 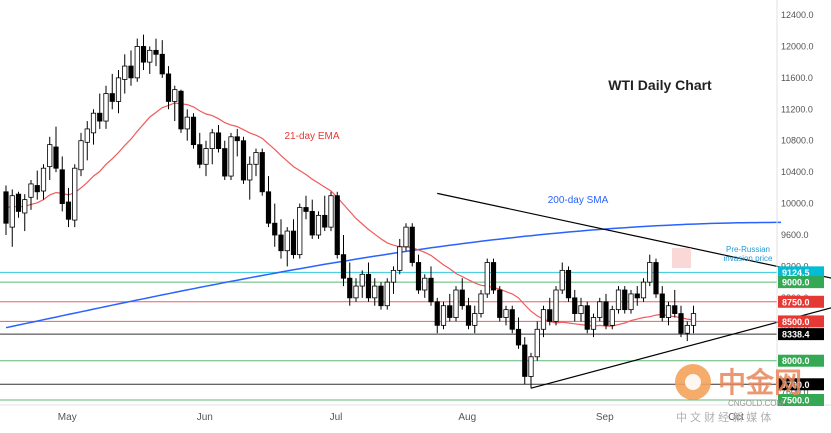 I want to click on level-tag-6: 7700.0, so click(x=801, y=384).